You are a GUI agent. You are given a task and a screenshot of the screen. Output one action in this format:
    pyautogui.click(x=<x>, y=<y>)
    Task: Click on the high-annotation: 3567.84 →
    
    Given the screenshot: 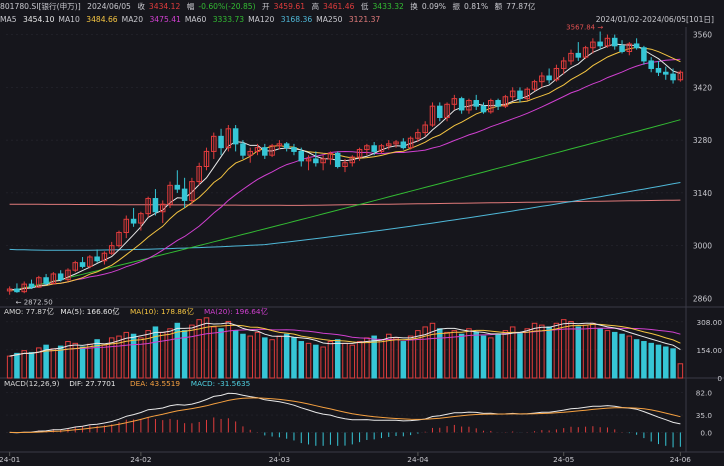 What is the action you would take?
    pyautogui.click(x=584, y=28)
    